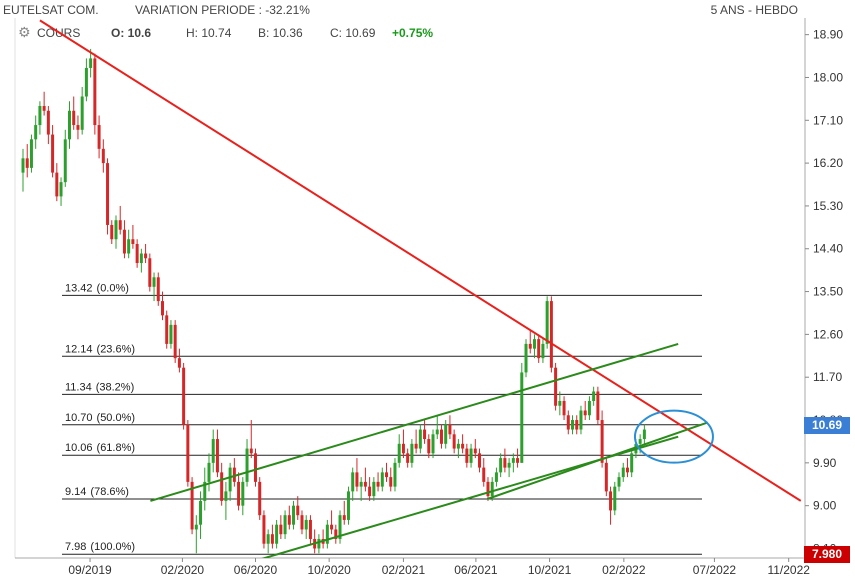 This screenshot has height=580, width=855. Describe the element at coordinates (754, 10) in the screenshot. I see `period-label: 5 ANS - HEBDO` at that location.